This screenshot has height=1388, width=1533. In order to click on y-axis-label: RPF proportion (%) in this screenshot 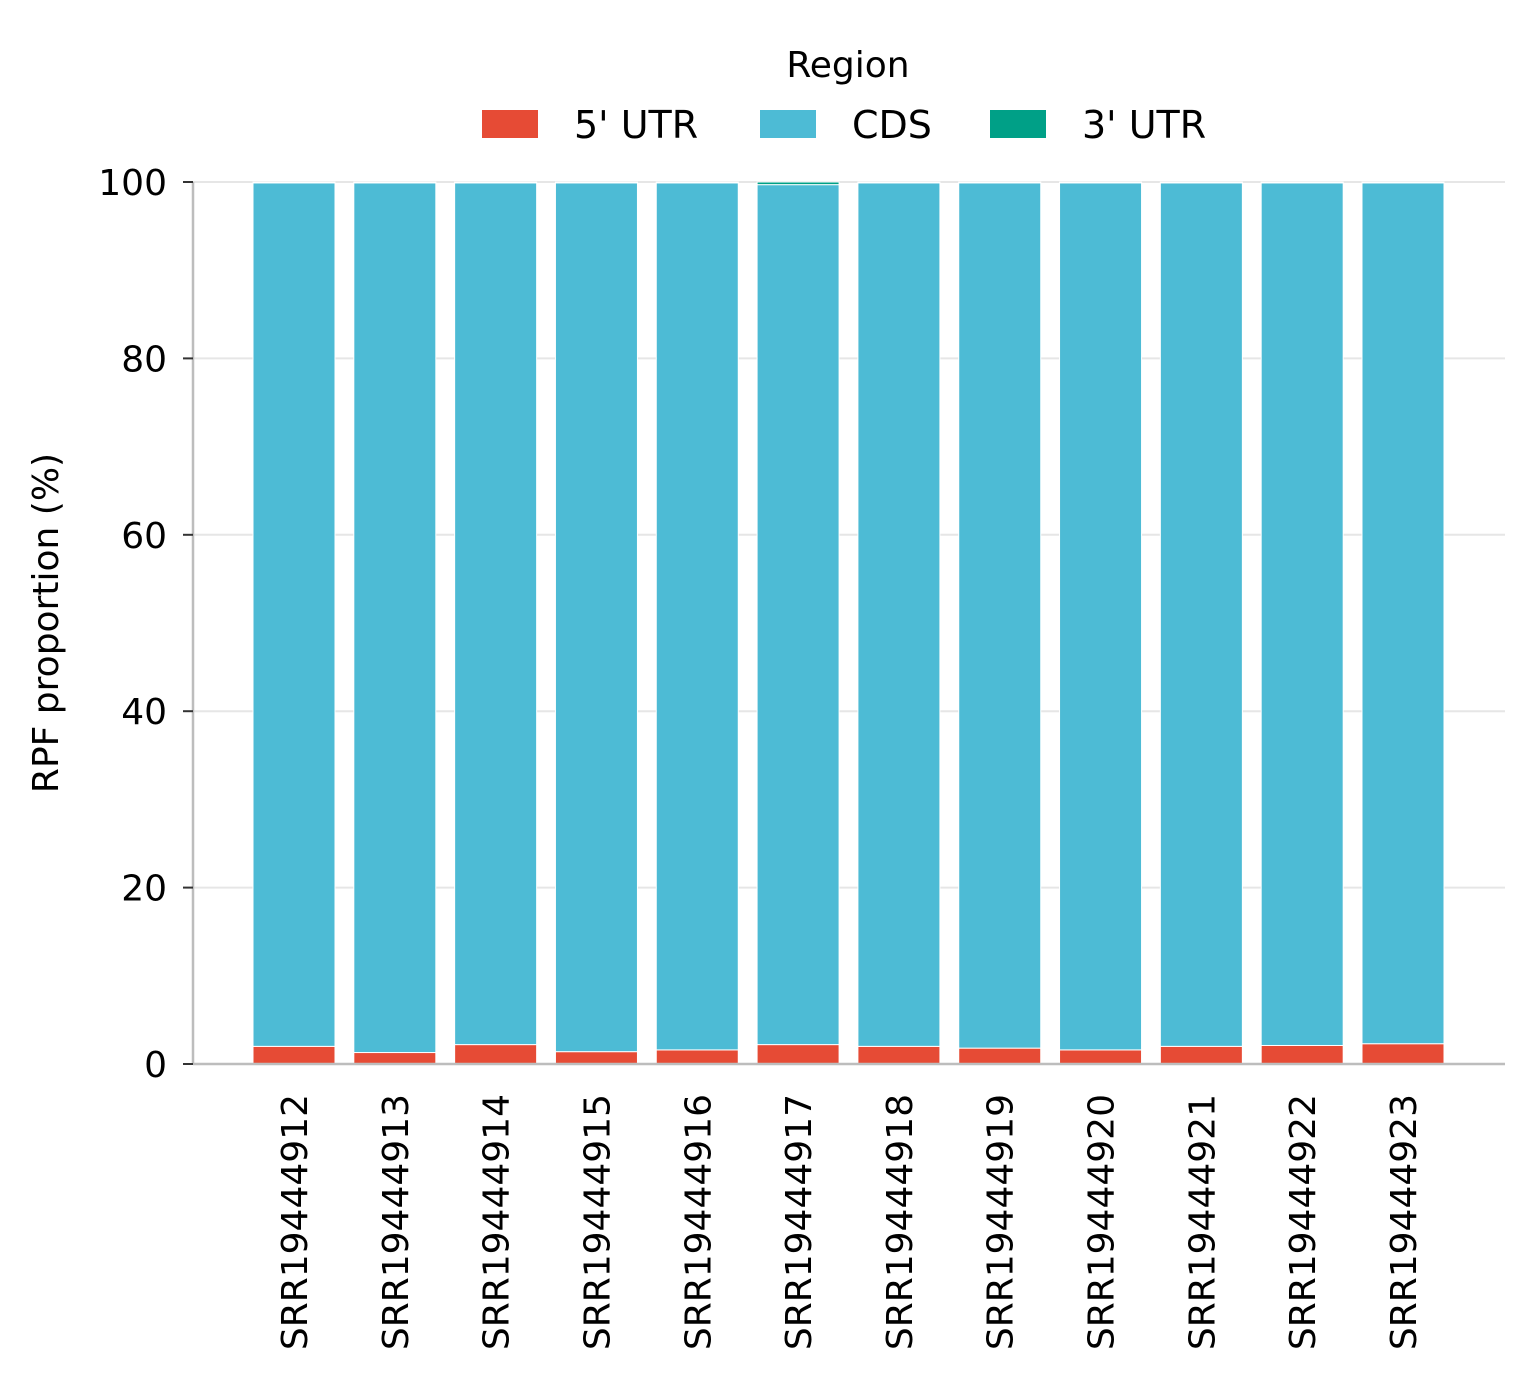, I will do `click(46, 623)`.